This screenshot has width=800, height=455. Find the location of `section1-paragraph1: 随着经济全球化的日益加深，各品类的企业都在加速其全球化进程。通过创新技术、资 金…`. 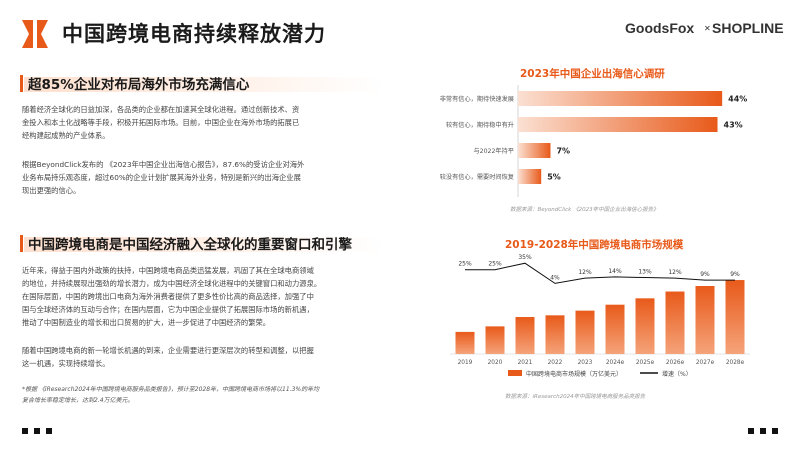

section1-paragraph1: 随着经济全球化的日益加深，各品类的企业都在加速其全球化进程。通过创新技术、资 金… is located at coordinates (192, 122).